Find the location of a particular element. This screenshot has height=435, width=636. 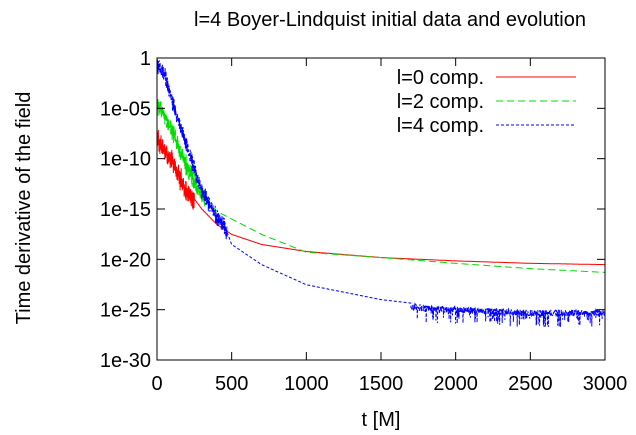

y-tick-label: 1e-15 is located at coordinates (125, 210).